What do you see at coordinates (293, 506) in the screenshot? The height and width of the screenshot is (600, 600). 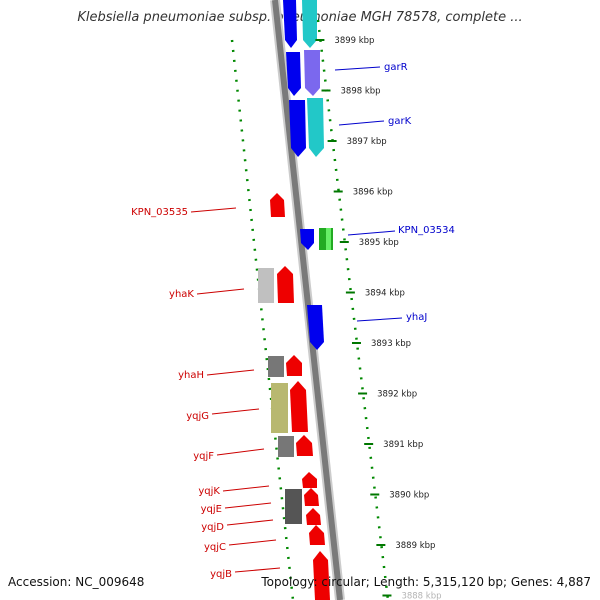 I see `gene-gray-yqjKE` at bounding box center [293, 506].